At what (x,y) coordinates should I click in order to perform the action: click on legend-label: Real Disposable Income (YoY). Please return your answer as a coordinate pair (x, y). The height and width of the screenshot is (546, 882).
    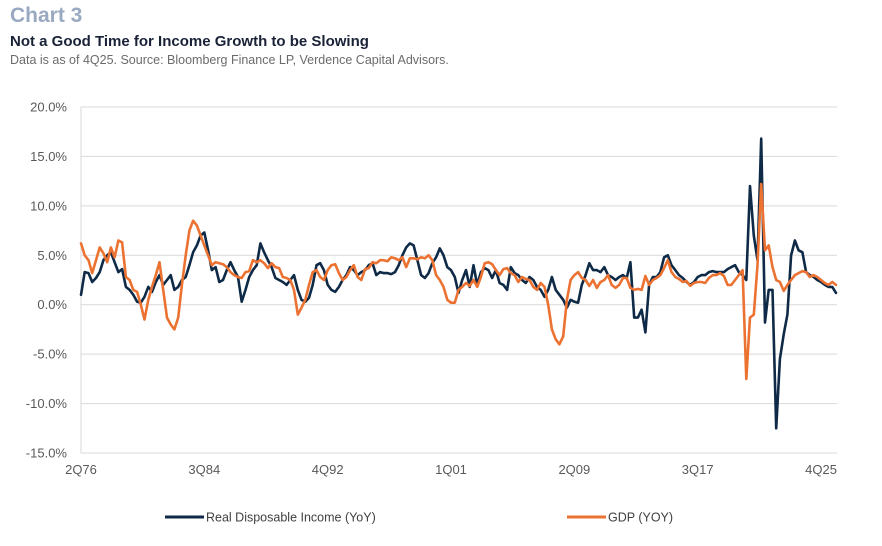
    Looking at the image, I should click on (291, 518).